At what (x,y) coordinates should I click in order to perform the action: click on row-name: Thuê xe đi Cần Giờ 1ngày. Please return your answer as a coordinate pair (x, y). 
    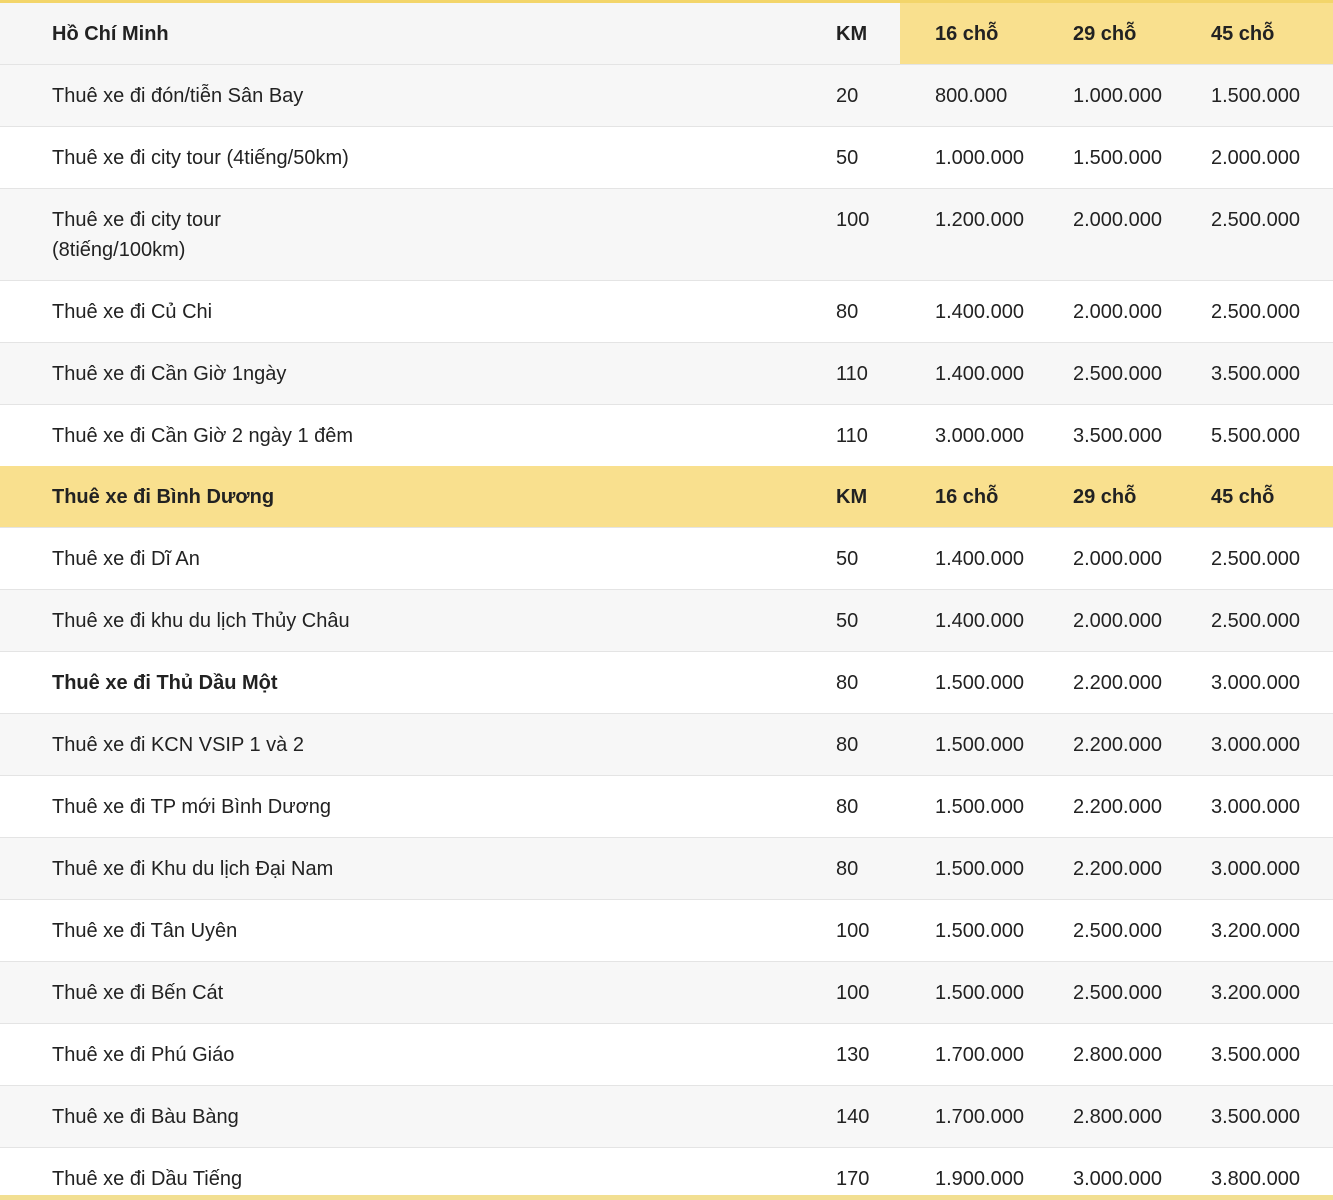
    Looking at the image, I should click on (405, 373).